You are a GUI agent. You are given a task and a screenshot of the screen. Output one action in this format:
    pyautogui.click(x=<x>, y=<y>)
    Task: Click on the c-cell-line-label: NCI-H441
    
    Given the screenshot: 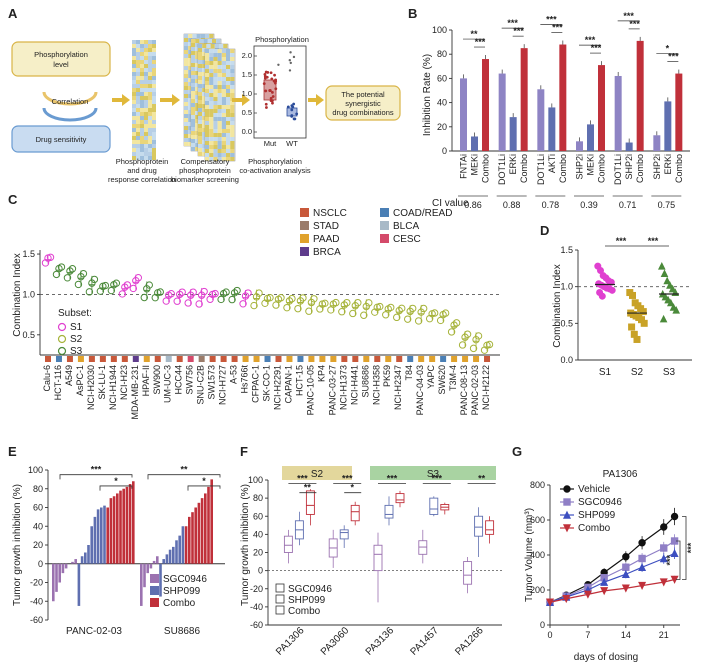 What is the action you would take?
    pyautogui.click(x=354, y=385)
    